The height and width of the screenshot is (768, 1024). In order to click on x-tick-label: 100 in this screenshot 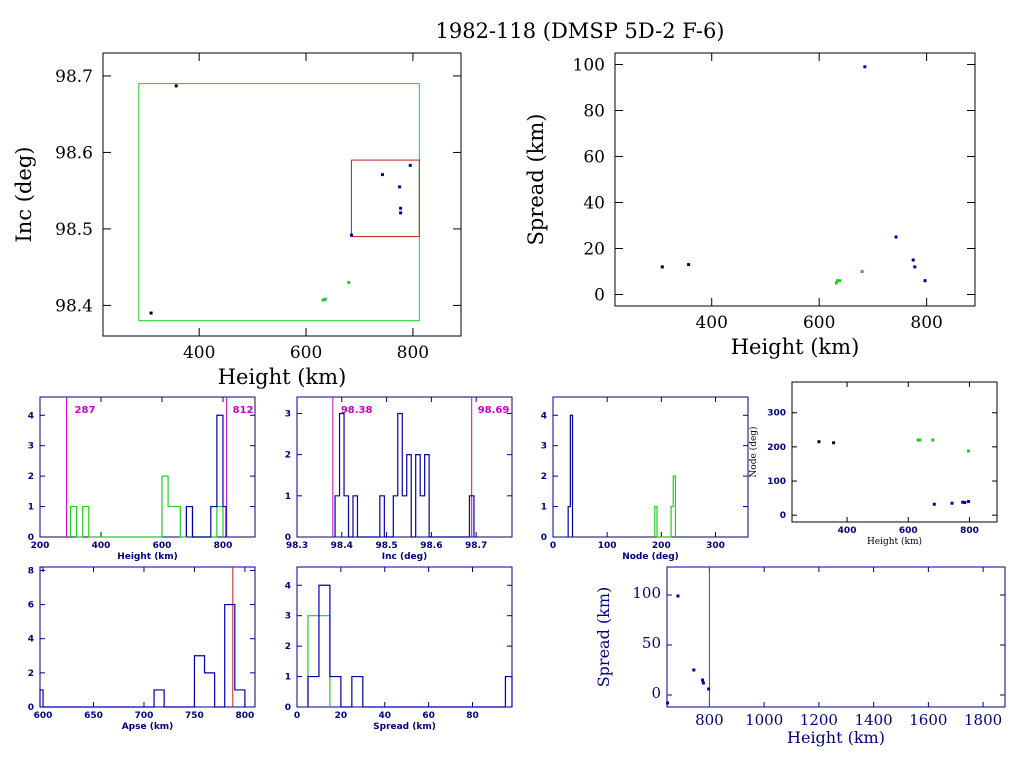, I will do `click(607, 546)`.